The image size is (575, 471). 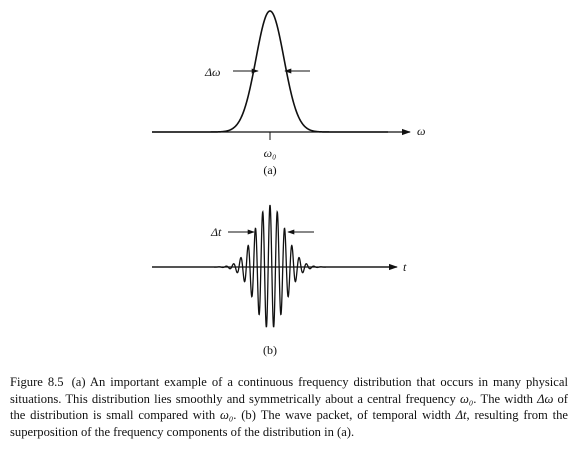 What do you see at coordinates (212, 72) in the screenshot?
I see `delta-omega-label: Δω` at bounding box center [212, 72].